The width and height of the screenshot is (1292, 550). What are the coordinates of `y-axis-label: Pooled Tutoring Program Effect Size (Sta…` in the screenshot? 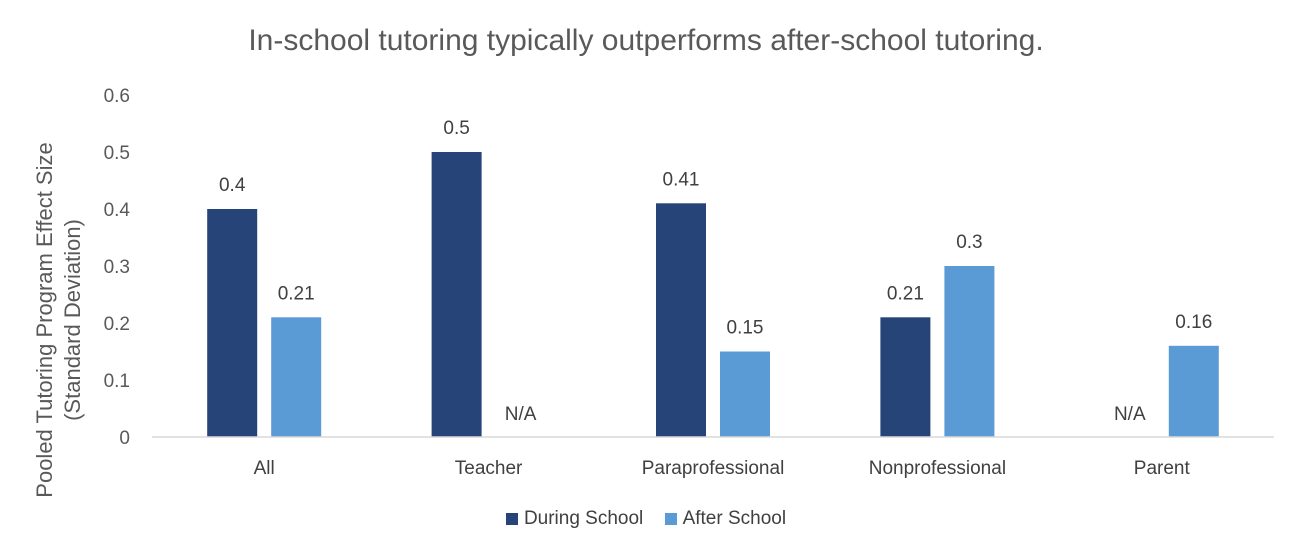 It's located at (58, 319).